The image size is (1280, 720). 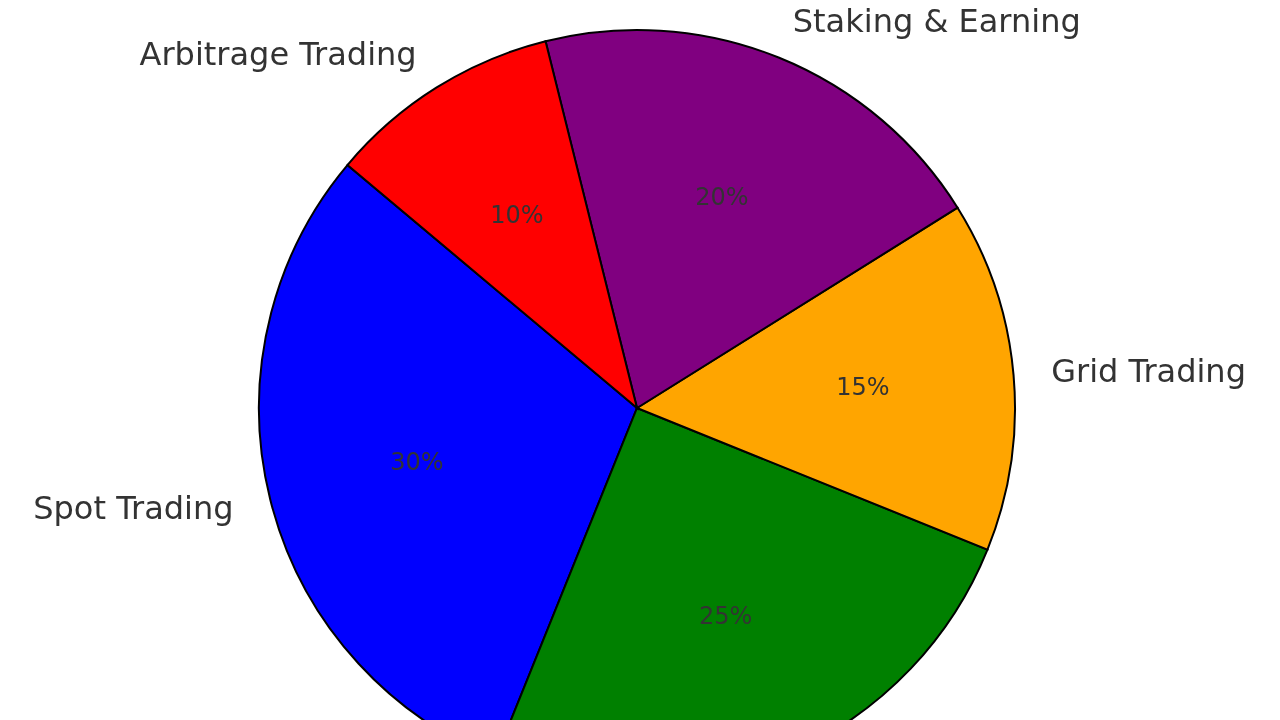 What do you see at coordinates (722, 196) in the screenshot?
I see `data-label: 20%` at bounding box center [722, 196].